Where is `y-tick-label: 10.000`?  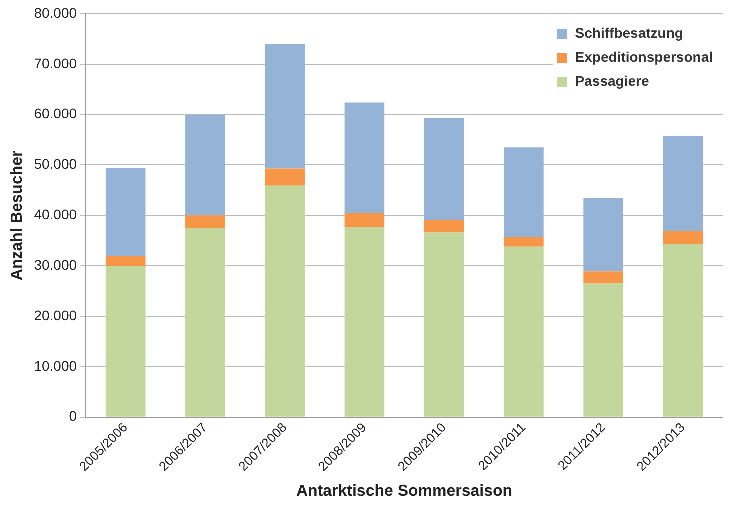 y-tick-label: 10.000 is located at coordinates (56, 366).